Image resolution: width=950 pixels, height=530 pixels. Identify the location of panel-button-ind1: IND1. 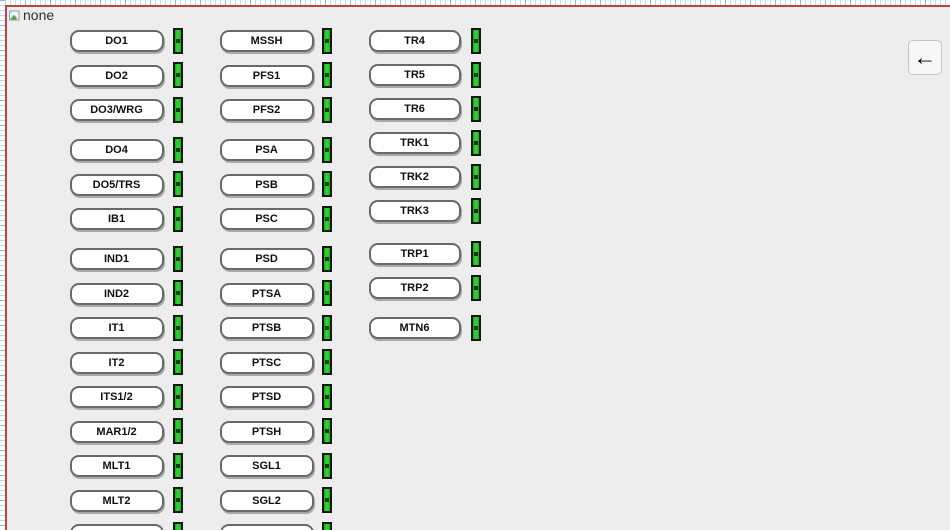
(116, 259).